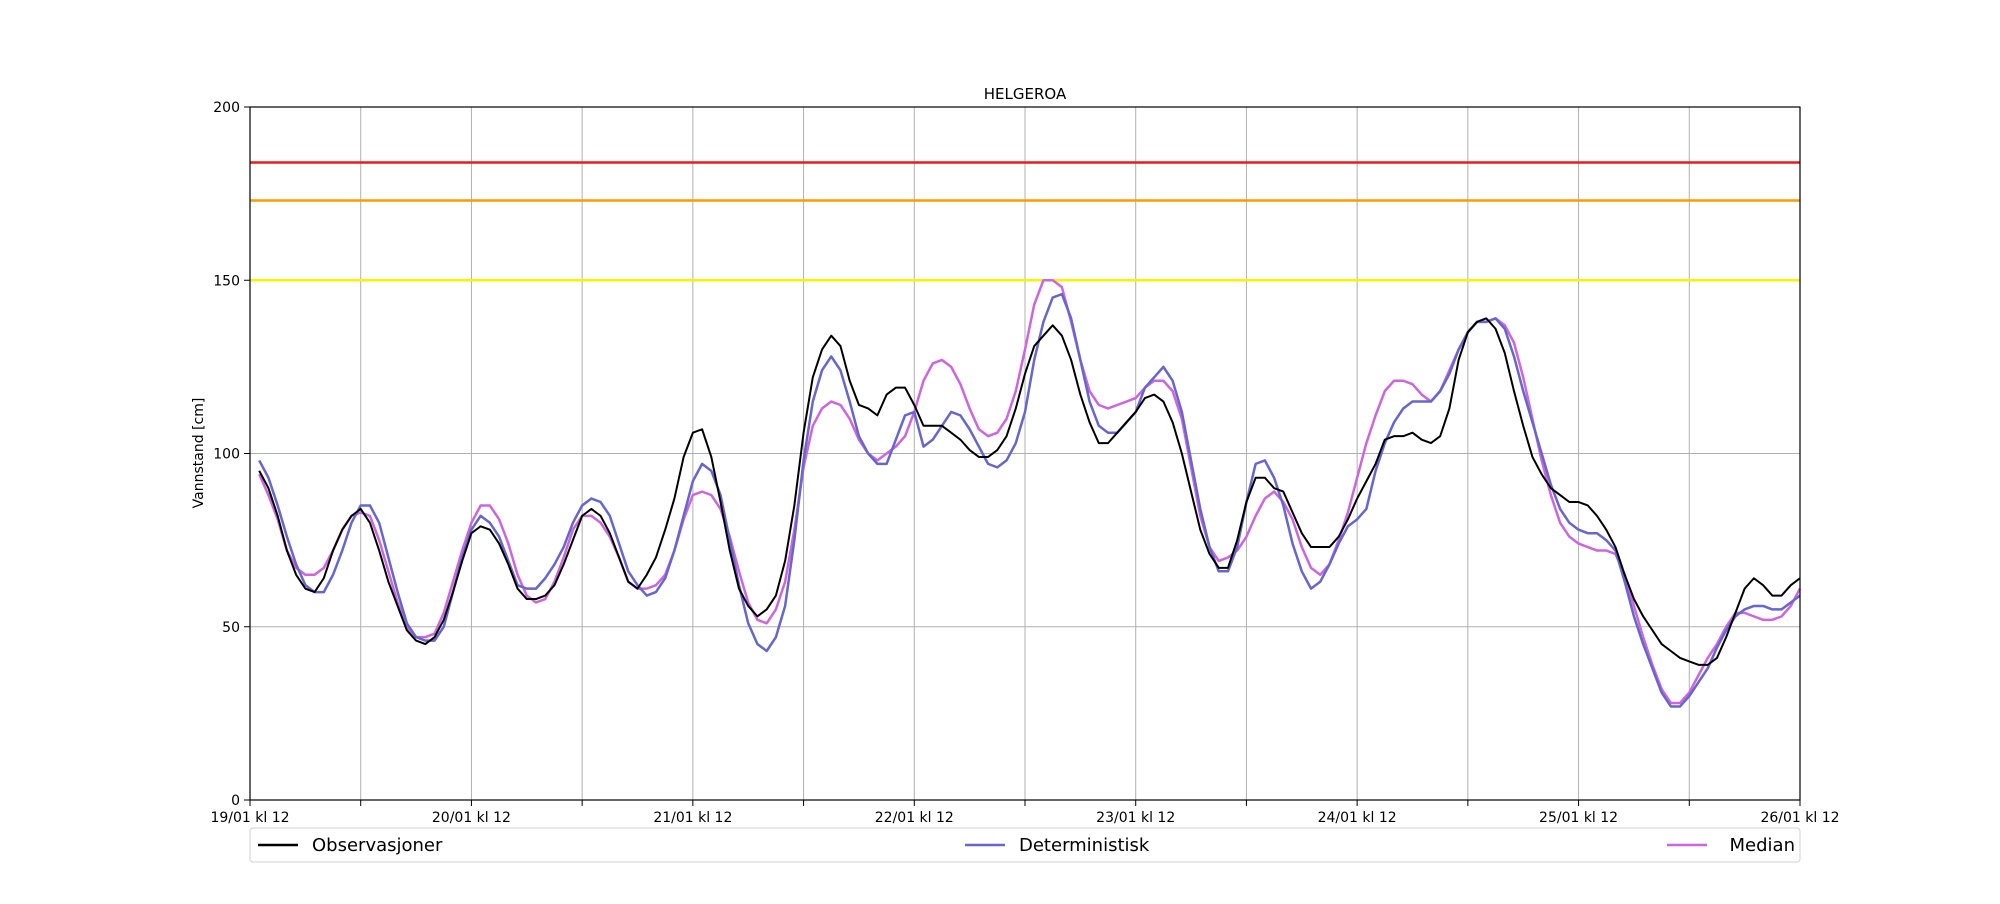  I want to click on x-tick-label: 24/01 kl 12, so click(1357, 818).